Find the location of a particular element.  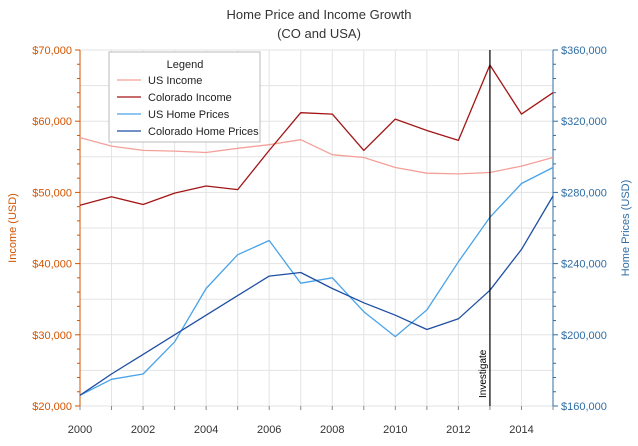

left-tick-label: $50,000 is located at coordinates (52, 193).